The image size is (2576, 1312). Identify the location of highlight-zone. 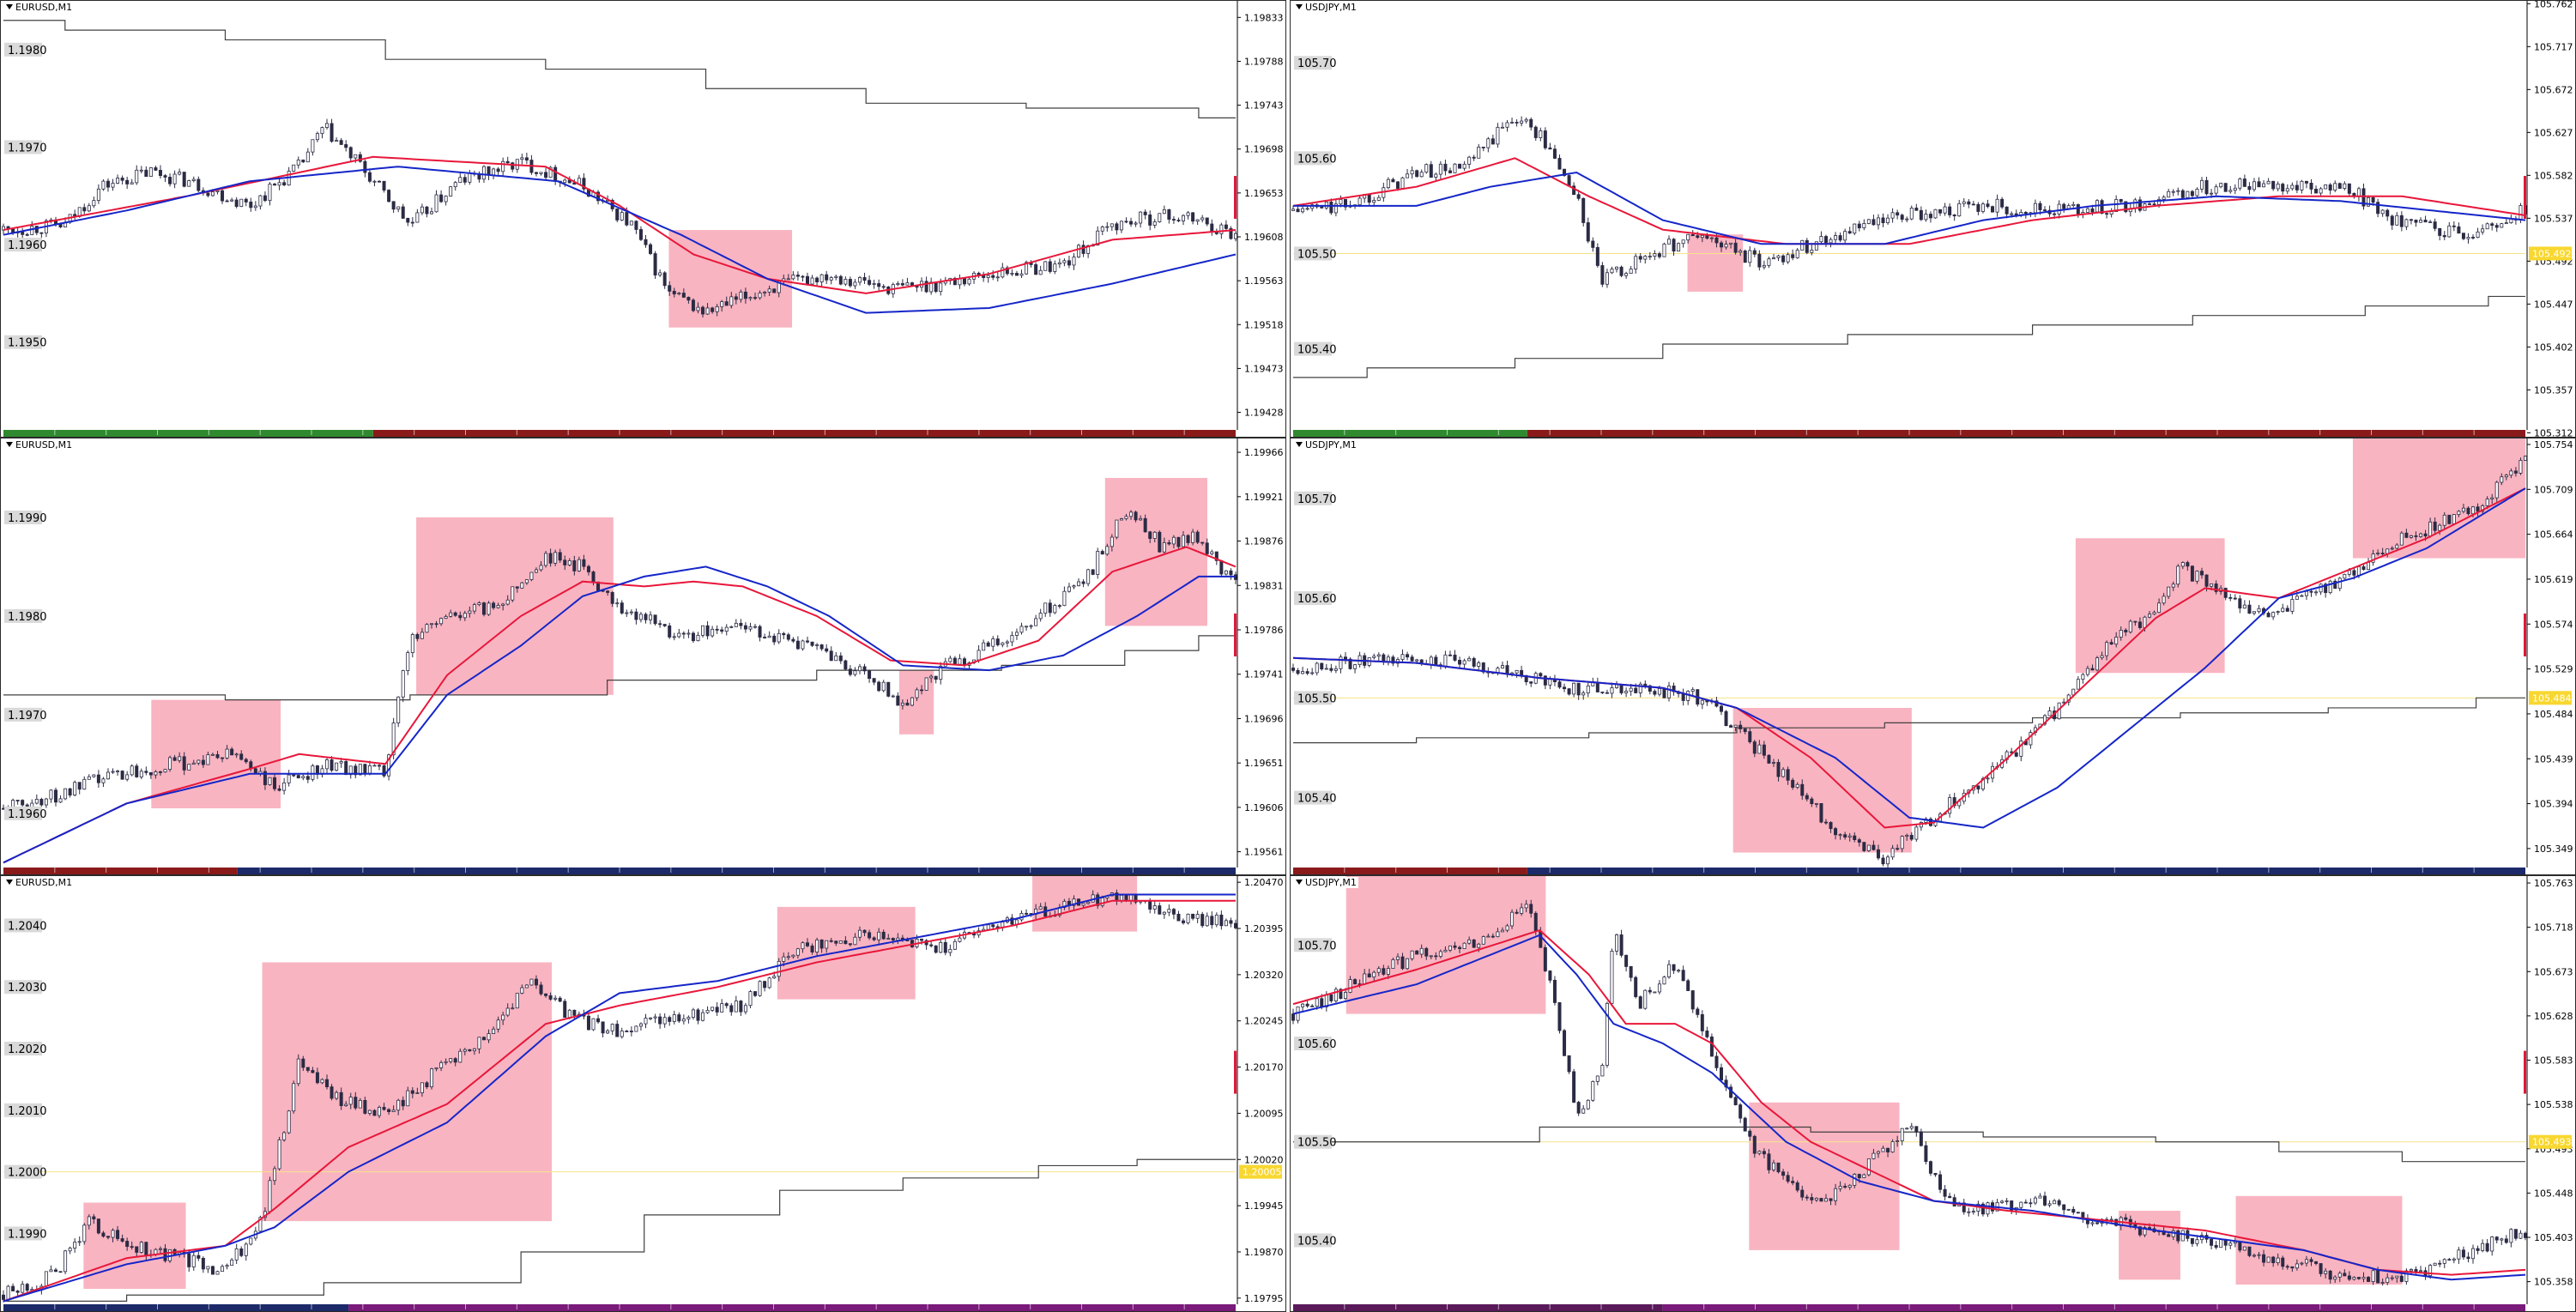
(846, 953).